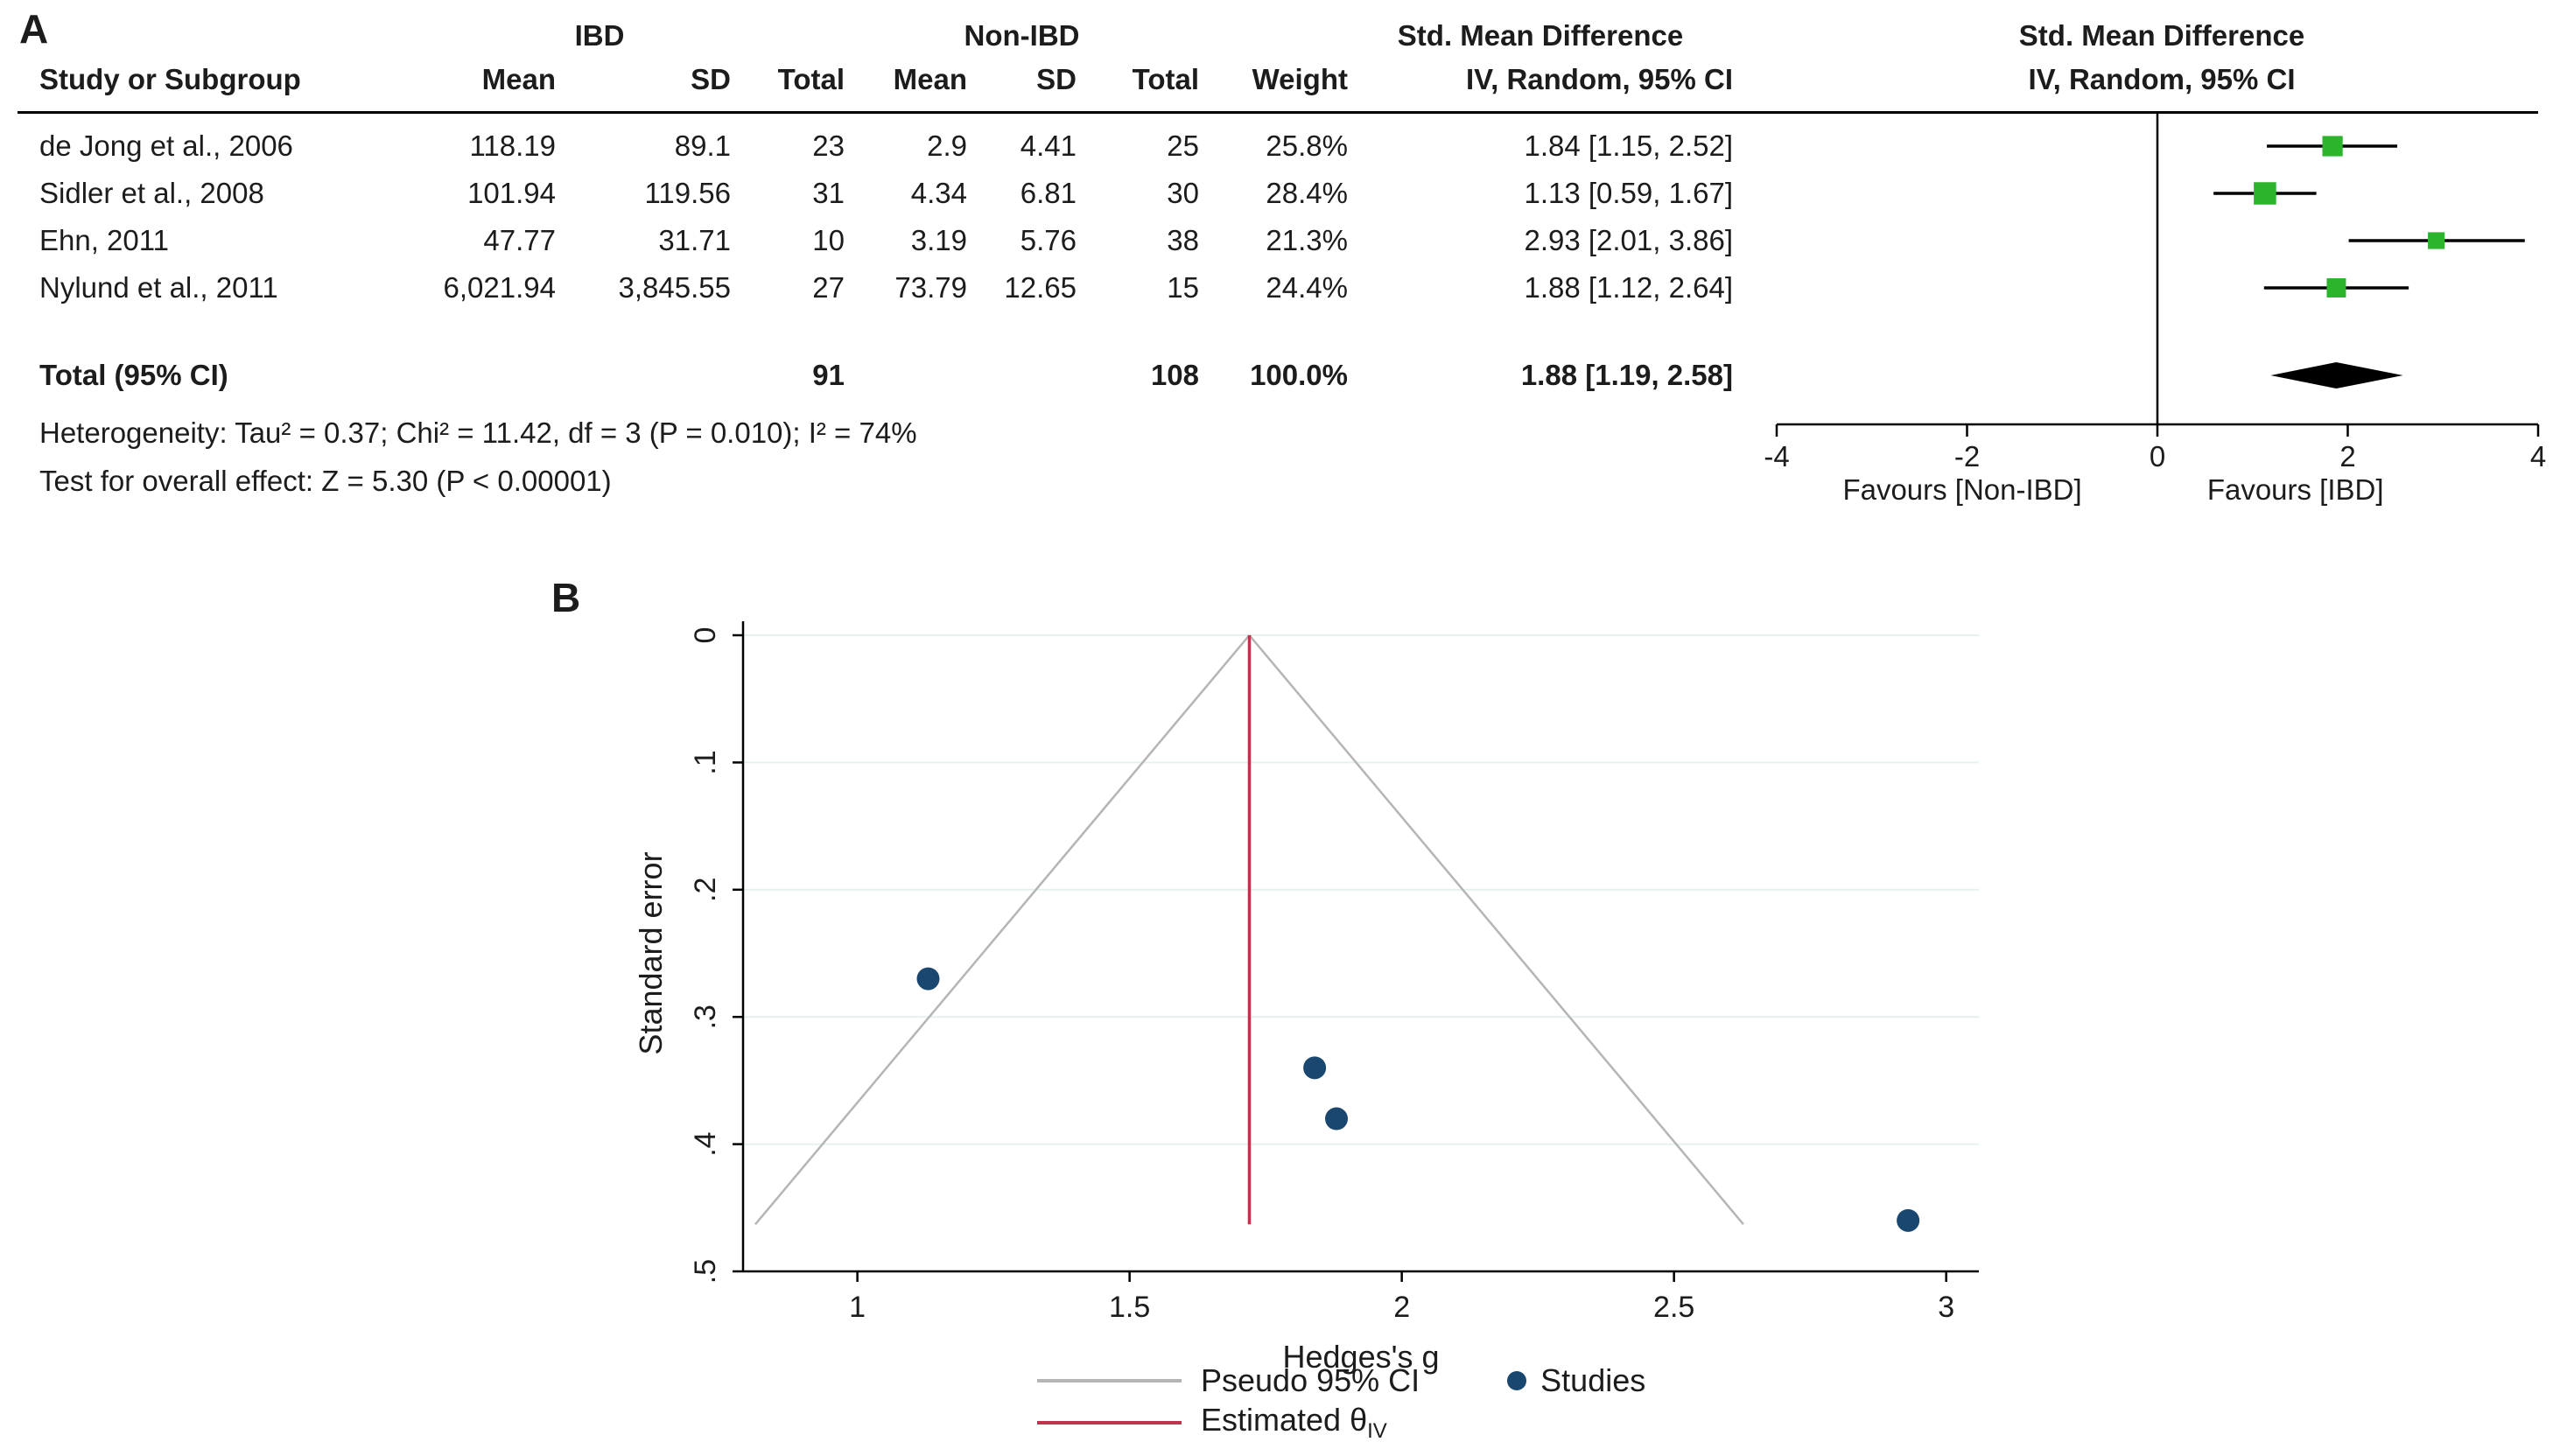 Image resolution: width=2553 pixels, height=1456 pixels. What do you see at coordinates (1627, 375) in the screenshot?
I see `total-ci-text: 1.88 [1.19, 2.58]` at bounding box center [1627, 375].